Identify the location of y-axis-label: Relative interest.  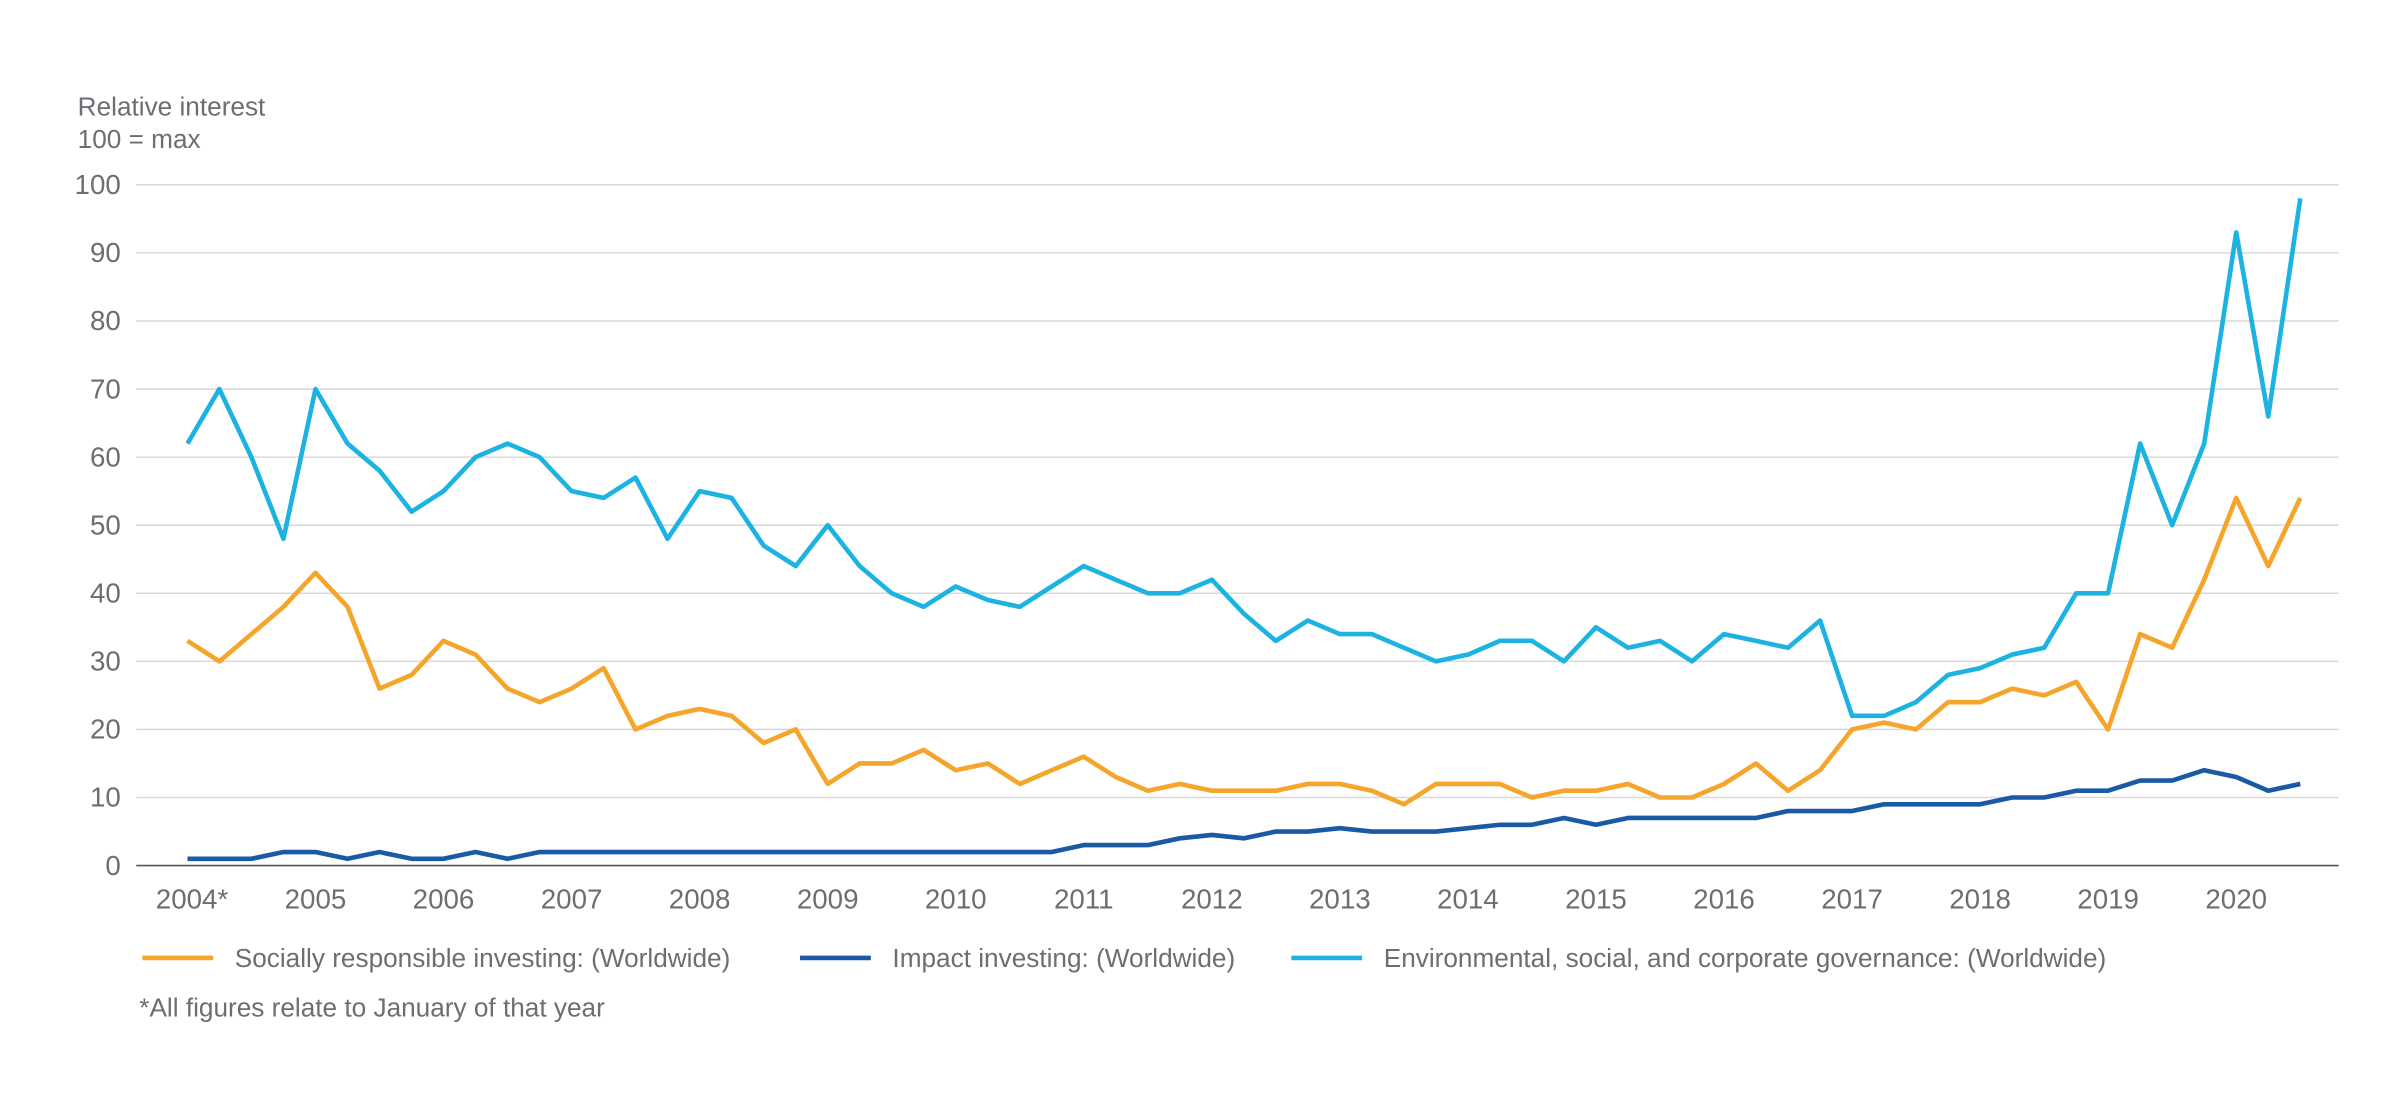
(172, 107).